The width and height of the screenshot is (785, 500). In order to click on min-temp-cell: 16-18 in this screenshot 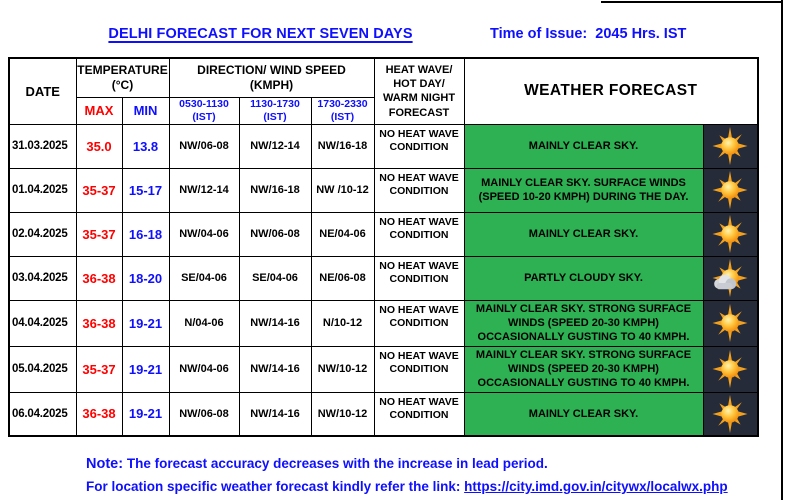, I will do `click(145, 234)`.